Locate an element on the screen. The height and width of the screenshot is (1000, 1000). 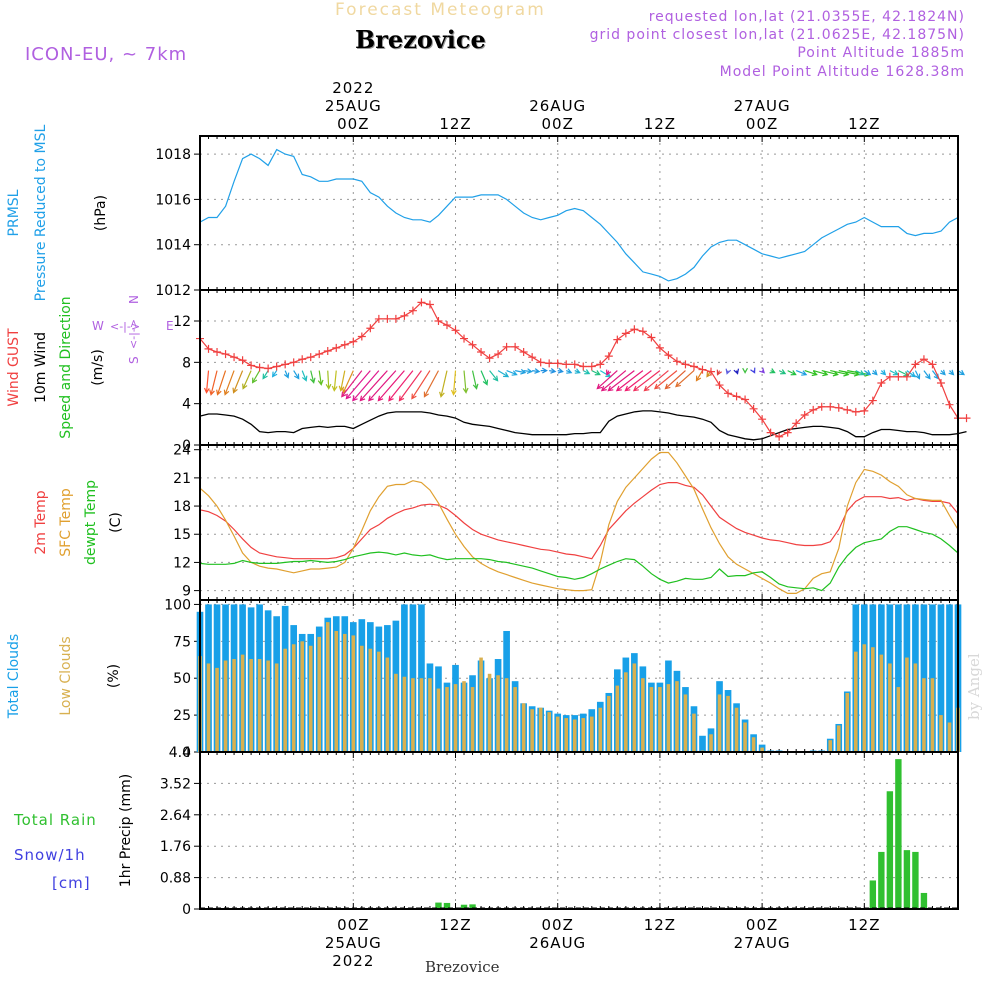
ylabel-wind-2: Speed and Direction is located at coordinates (66, 367).